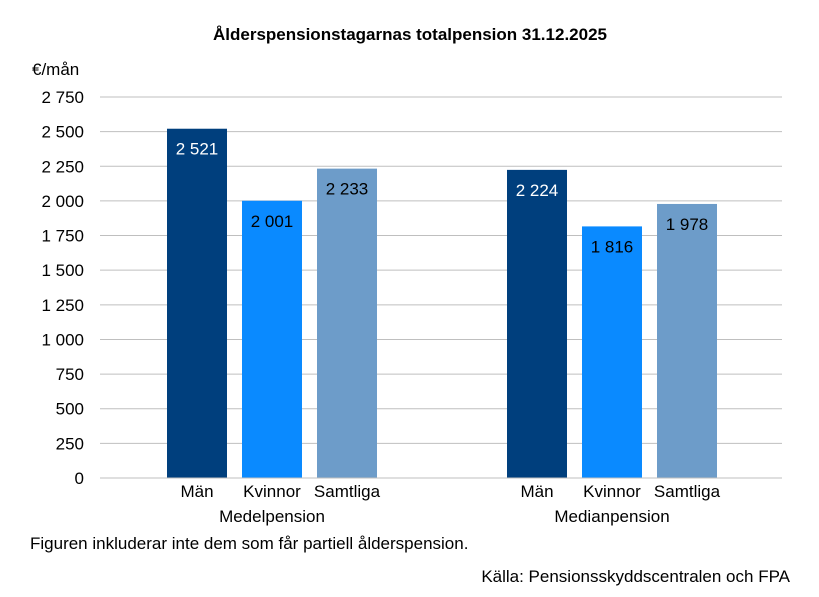 The image size is (819, 597). What do you see at coordinates (635, 576) in the screenshot?
I see `source-note: Källa: Pensionsskyddscentralen och FPA` at bounding box center [635, 576].